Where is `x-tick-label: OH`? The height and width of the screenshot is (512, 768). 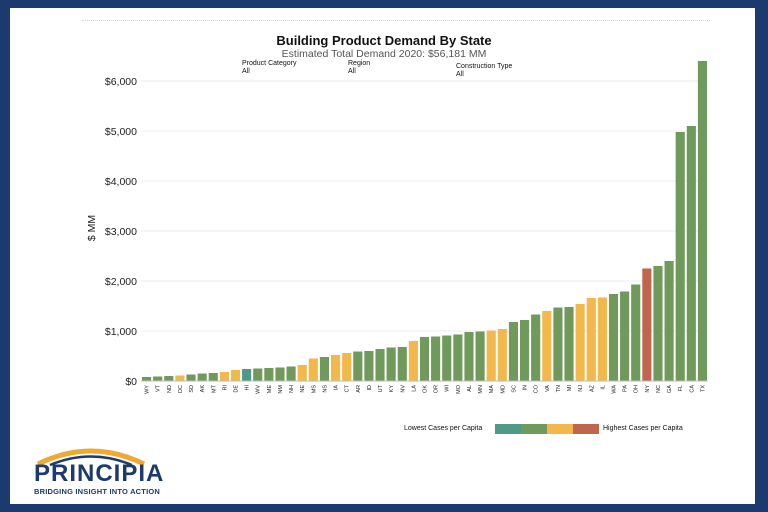
x-tick-label: OH is located at coordinates (637, 389).